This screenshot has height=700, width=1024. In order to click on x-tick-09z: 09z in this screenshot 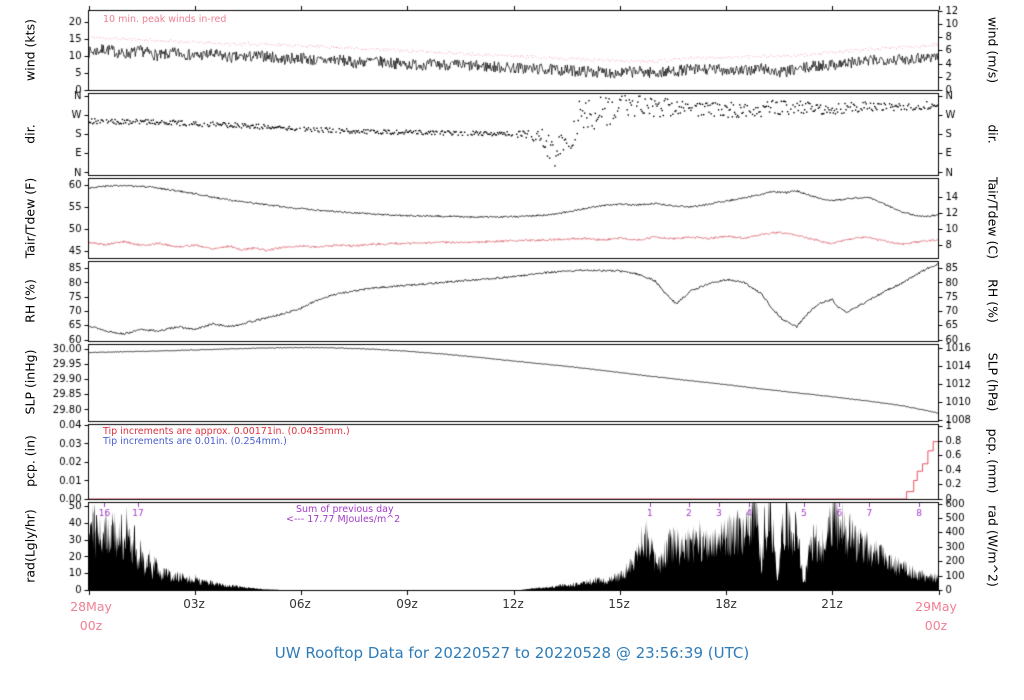, I will do `click(407, 604)`.